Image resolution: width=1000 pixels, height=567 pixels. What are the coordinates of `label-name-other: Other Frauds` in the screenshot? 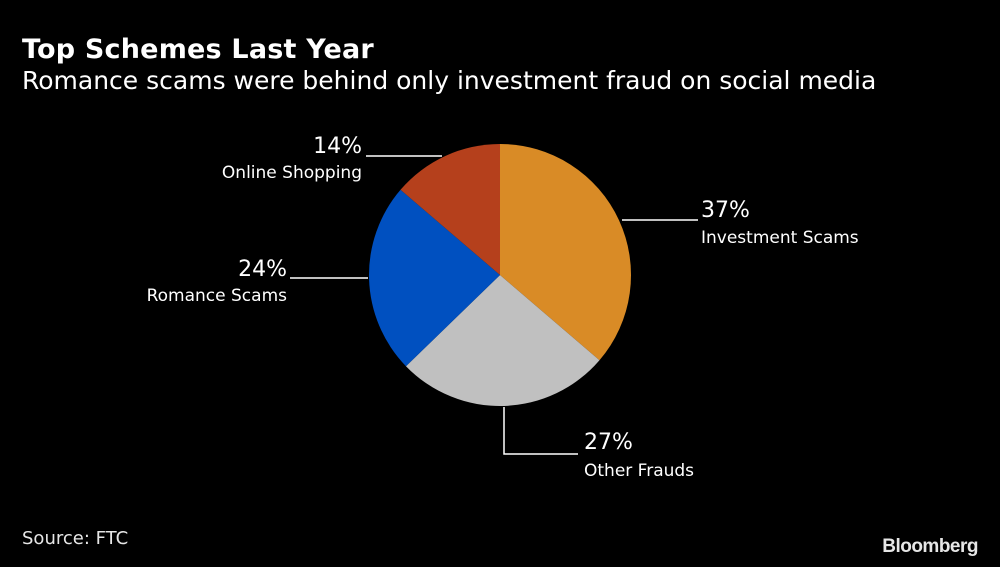 It's located at (639, 471).